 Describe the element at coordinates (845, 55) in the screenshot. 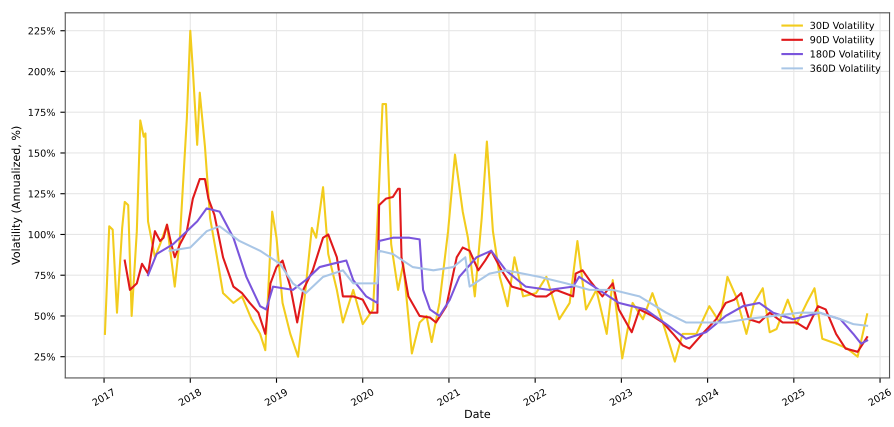

I see `legend-label: 180D Volatility` at that location.